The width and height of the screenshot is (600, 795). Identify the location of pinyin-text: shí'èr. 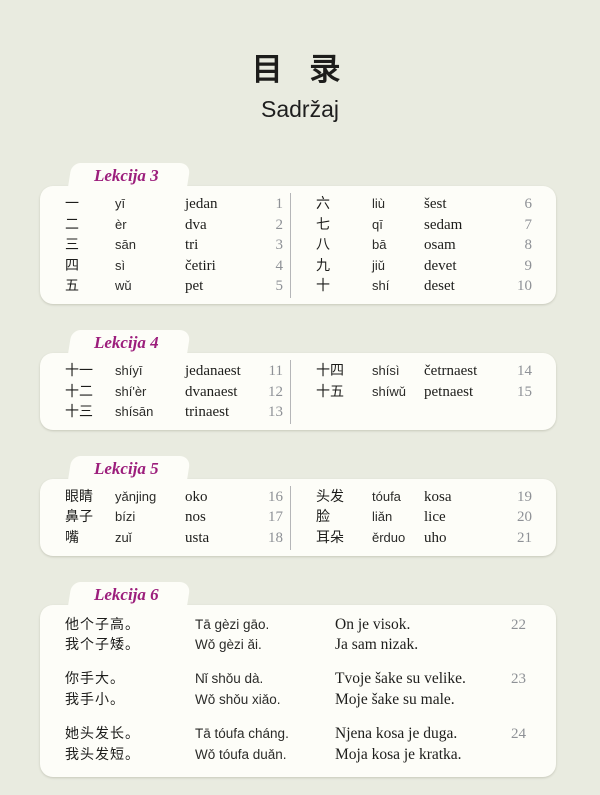
(131, 391).